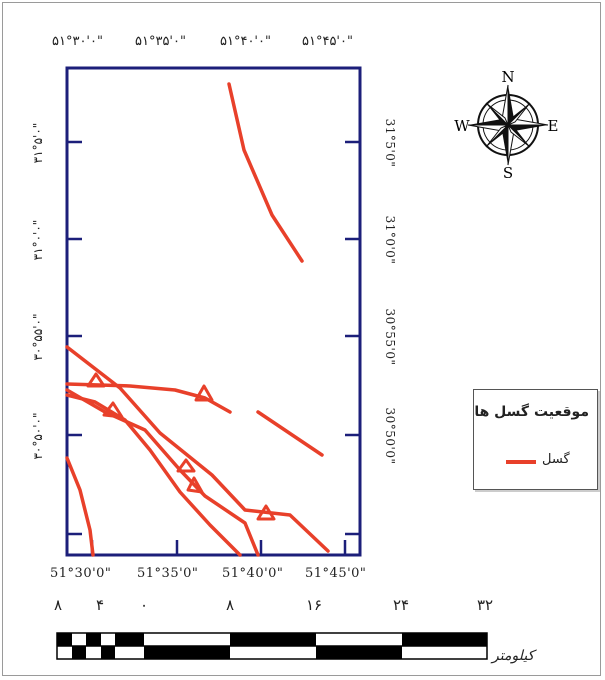 The image size is (605, 680). I want to click on legend-item-fault: گسل, so click(532, 461).